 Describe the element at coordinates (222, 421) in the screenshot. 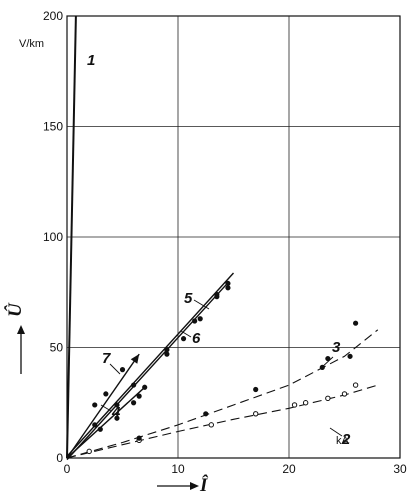

I see `series-2-line` at that location.